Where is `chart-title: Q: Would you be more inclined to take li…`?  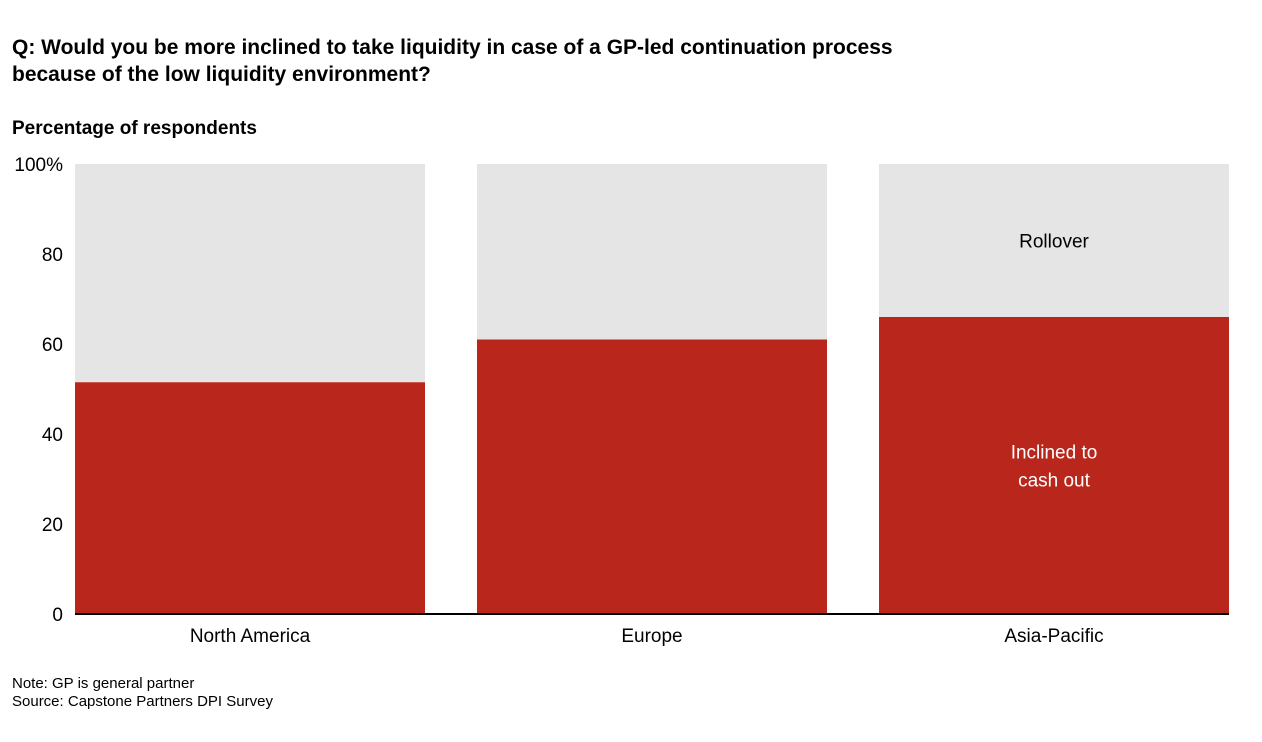
chart-title: Q: Would you be more inclined to take li… is located at coordinates (562, 61).